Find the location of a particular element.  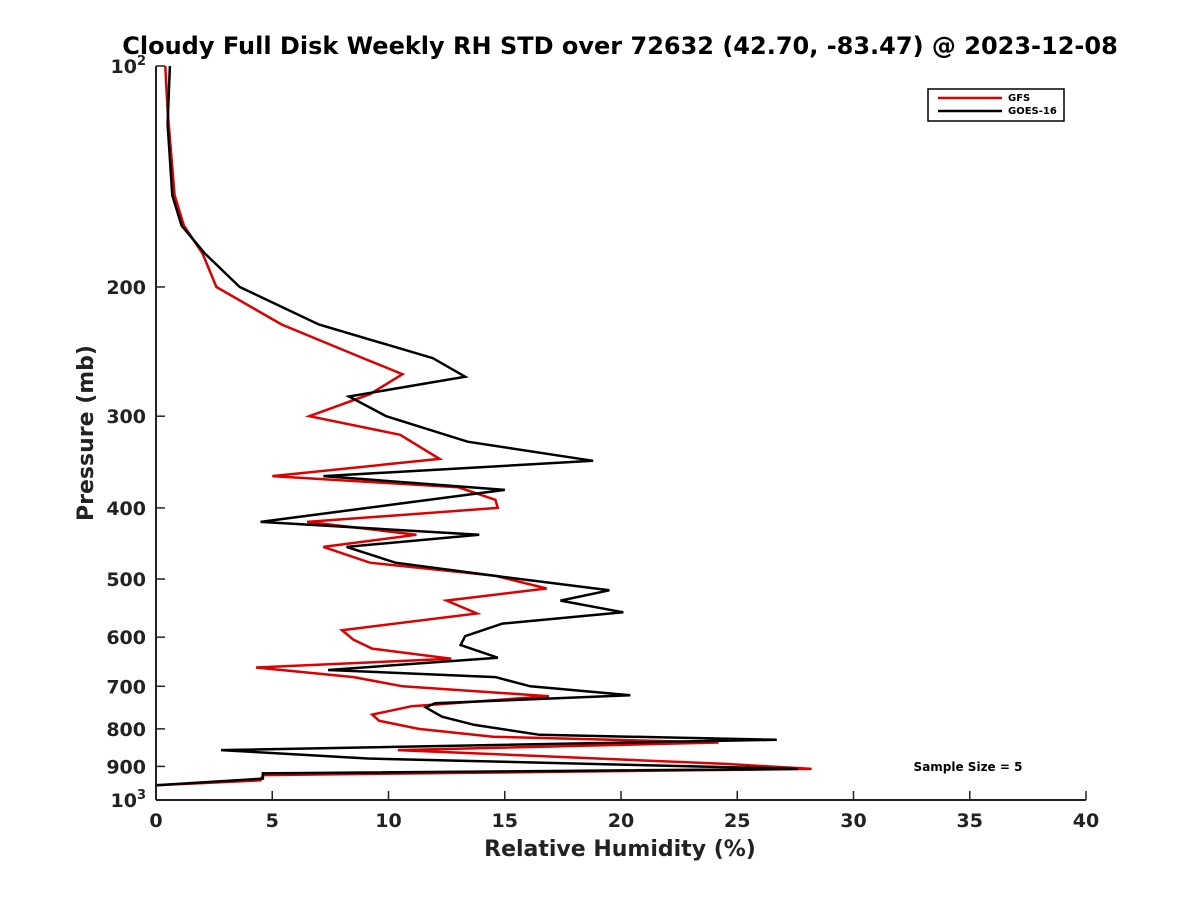

x-tick-label: 20 is located at coordinates (621, 821).